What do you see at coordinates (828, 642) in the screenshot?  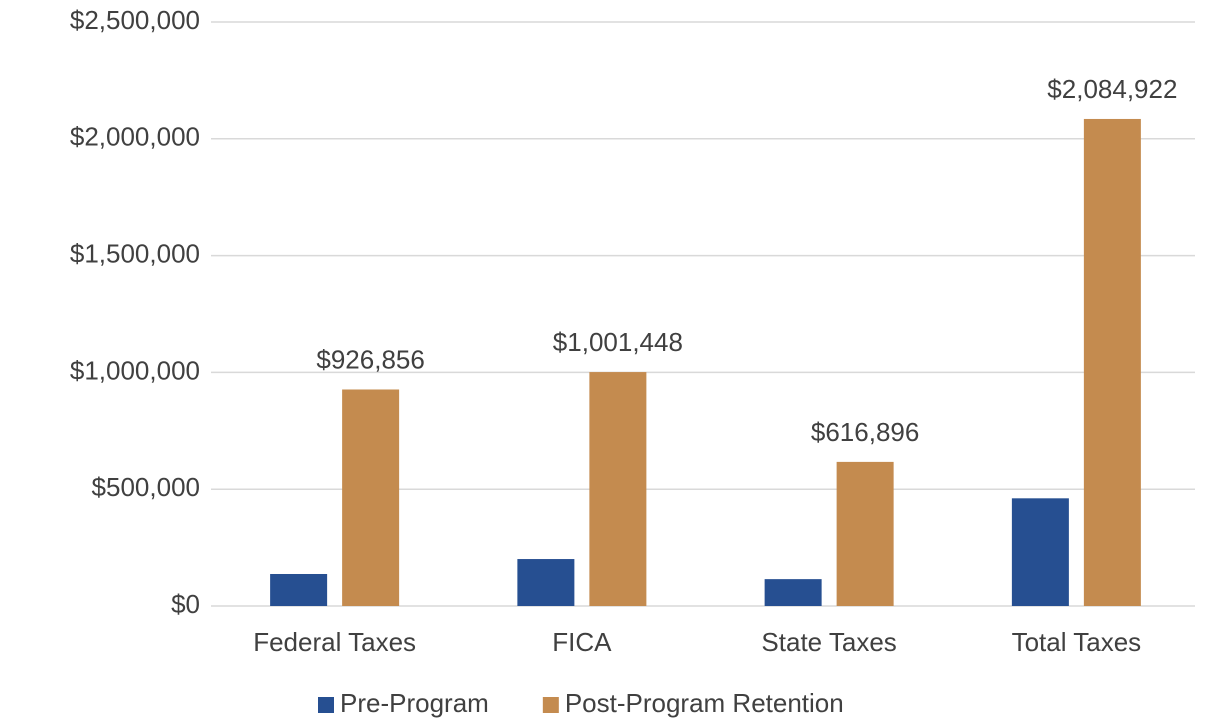 I see `x-tick-label: State Taxes` at bounding box center [828, 642].